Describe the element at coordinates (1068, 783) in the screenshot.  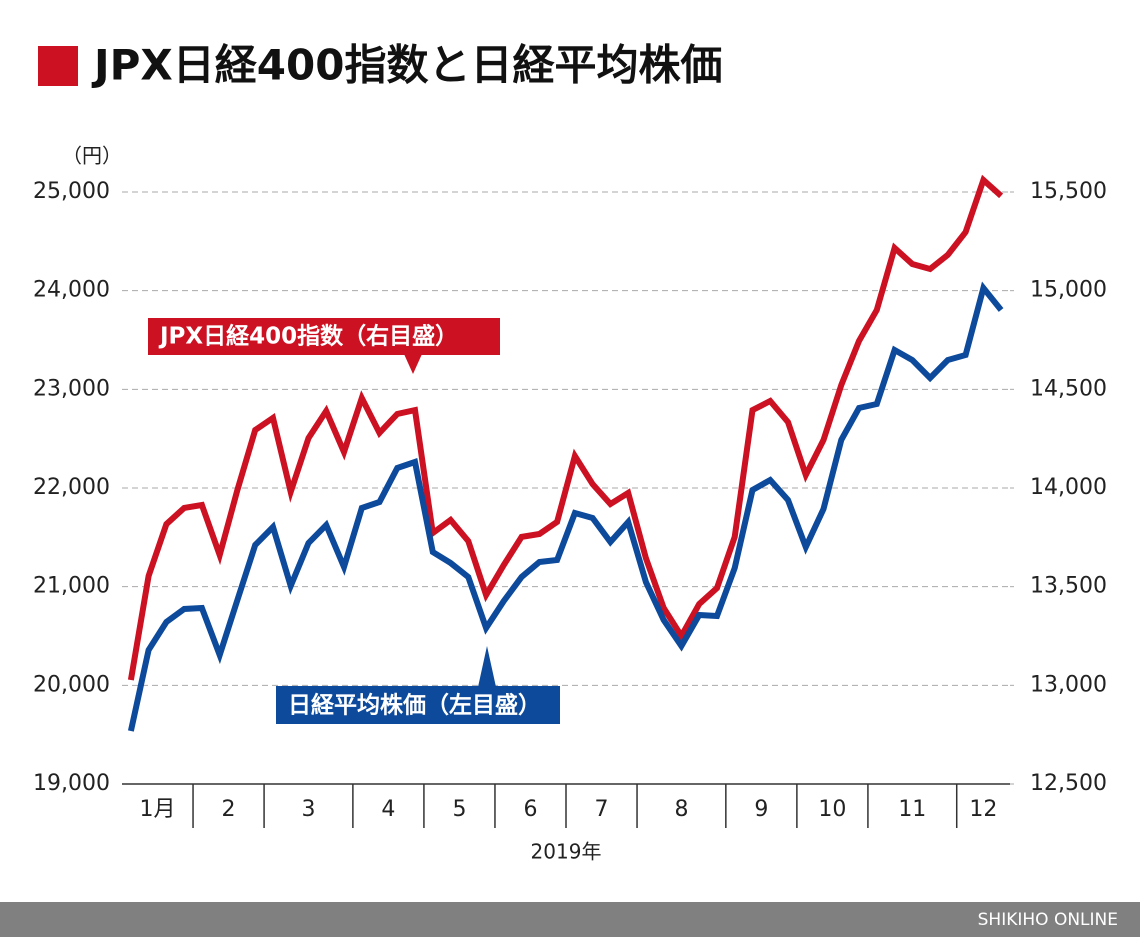
I see `y2-tick-label: 12,500` at that location.